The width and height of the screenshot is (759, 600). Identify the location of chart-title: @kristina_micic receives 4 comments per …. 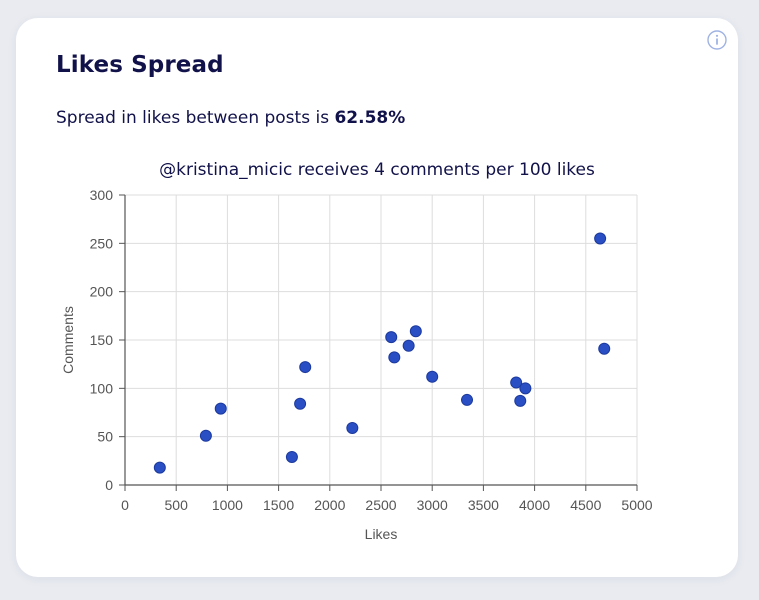
(377, 170).